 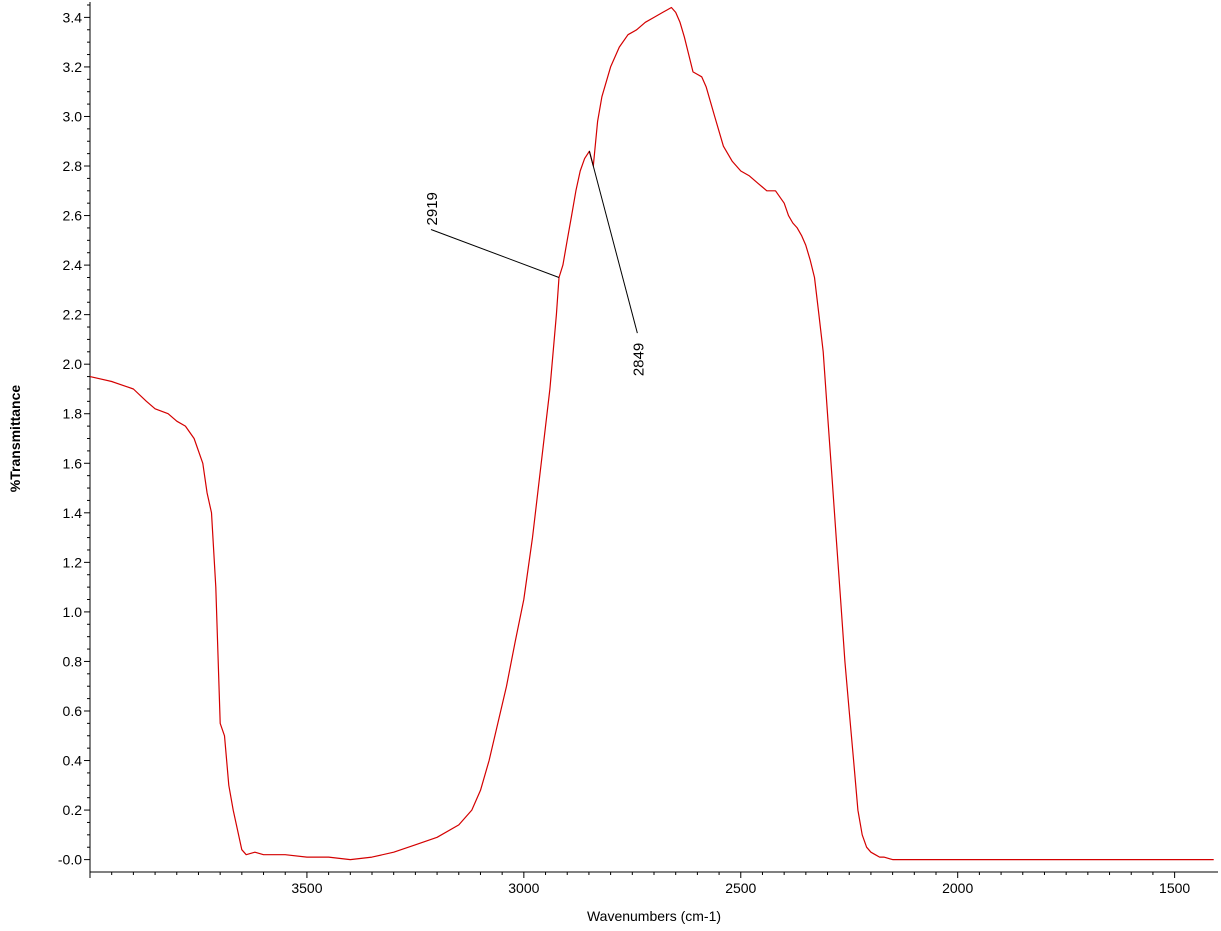 What do you see at coordinates (73, 513) in the screenshot?
I see `y-tick-label: 1.4` at bounding box center [73, 513].